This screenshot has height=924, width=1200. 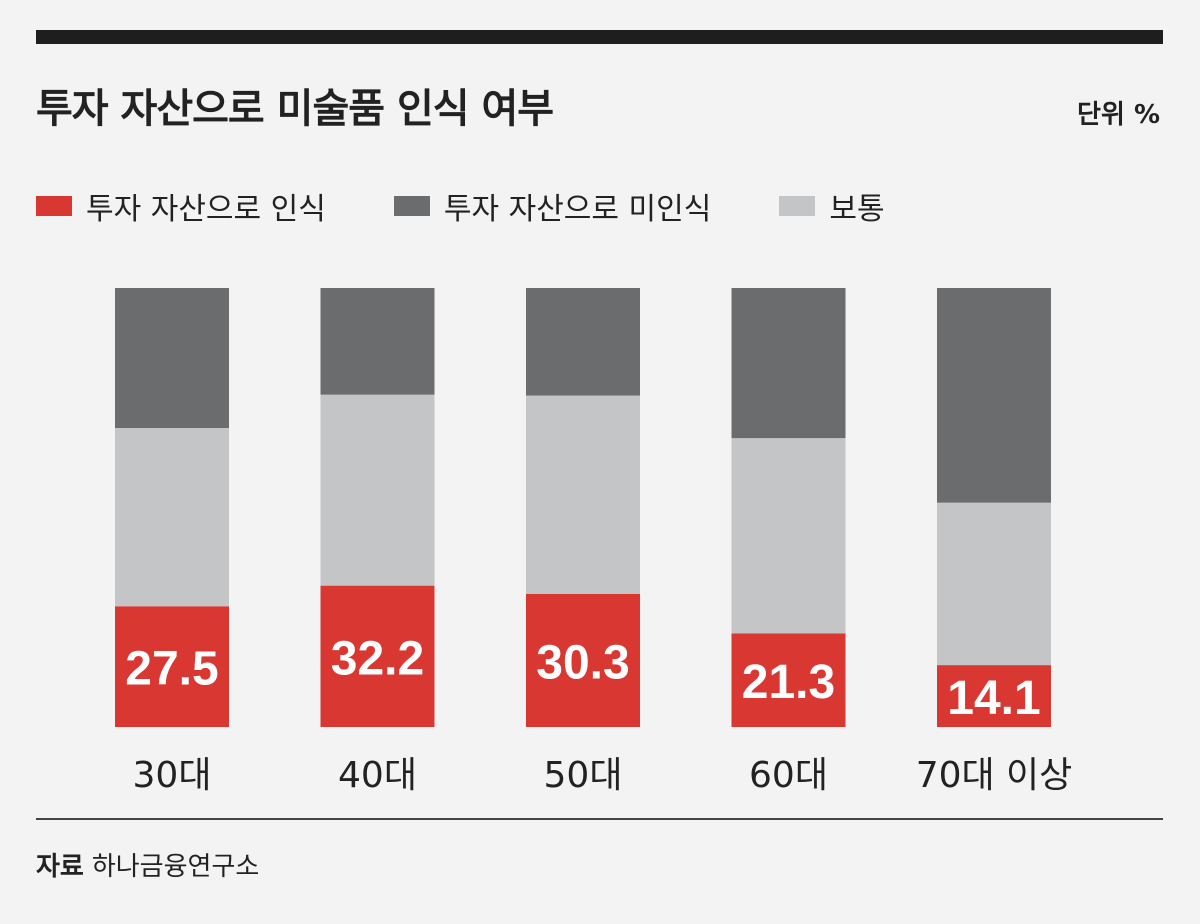 What do you see at coordinates (377, 775) in the screenshot?
I see `category-label: 40대` at bounding box center [377, 775].